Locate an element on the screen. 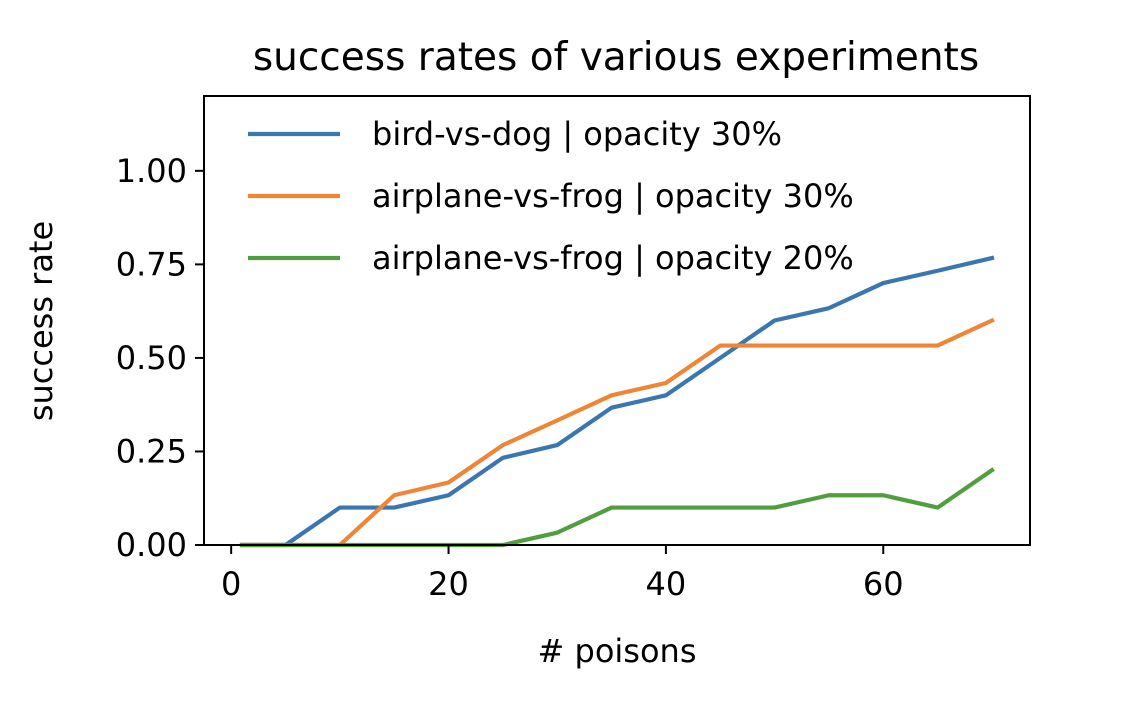 The width and height of the screenshot is (1124, 702). x-axis-label: # poisons is located at coordinates (617, 651).